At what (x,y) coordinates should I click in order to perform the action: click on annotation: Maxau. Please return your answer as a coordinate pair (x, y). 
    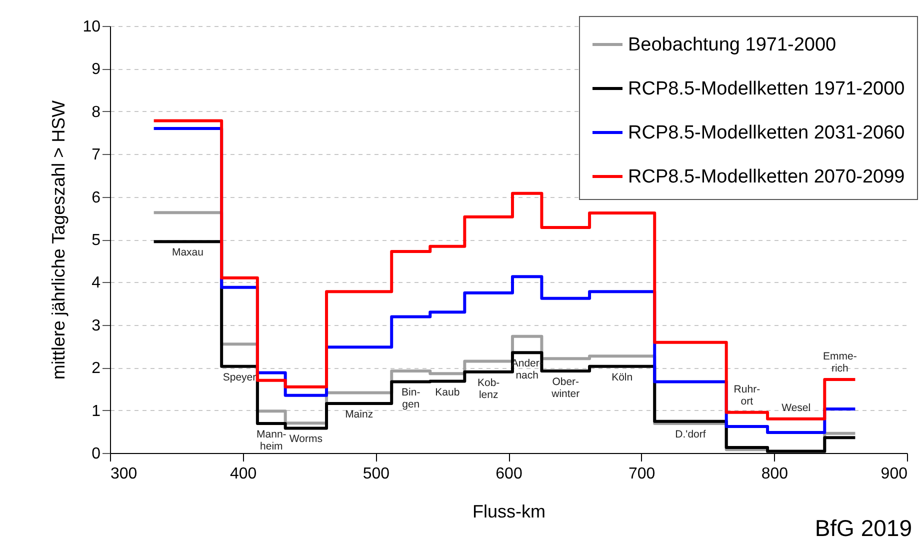
    Looking at the image, I should click on (188, 252).